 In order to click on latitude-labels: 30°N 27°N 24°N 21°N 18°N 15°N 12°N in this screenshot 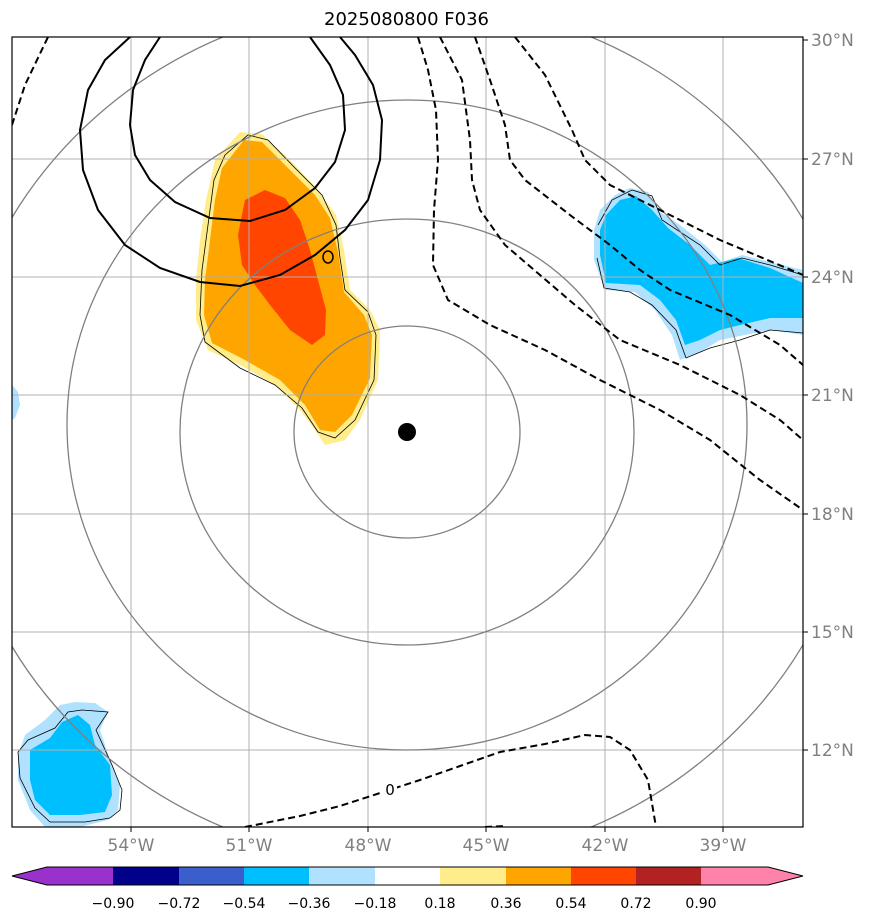, I will do `click(828, 396)`.